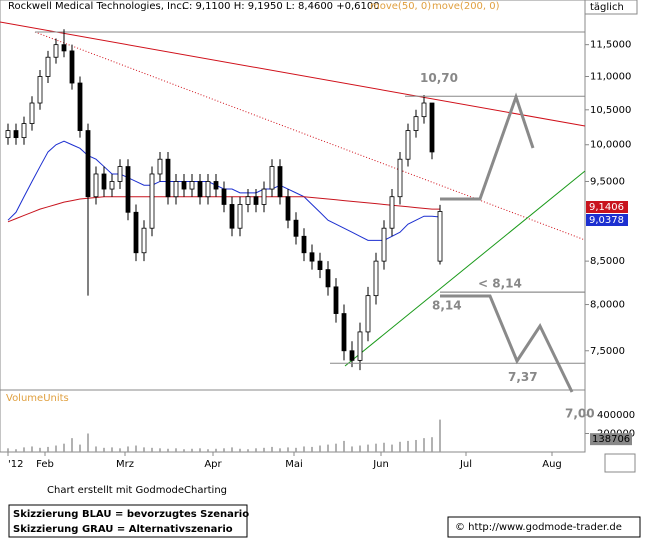  I want to click on volume-title: VolumeUnits, so click(37, 398).